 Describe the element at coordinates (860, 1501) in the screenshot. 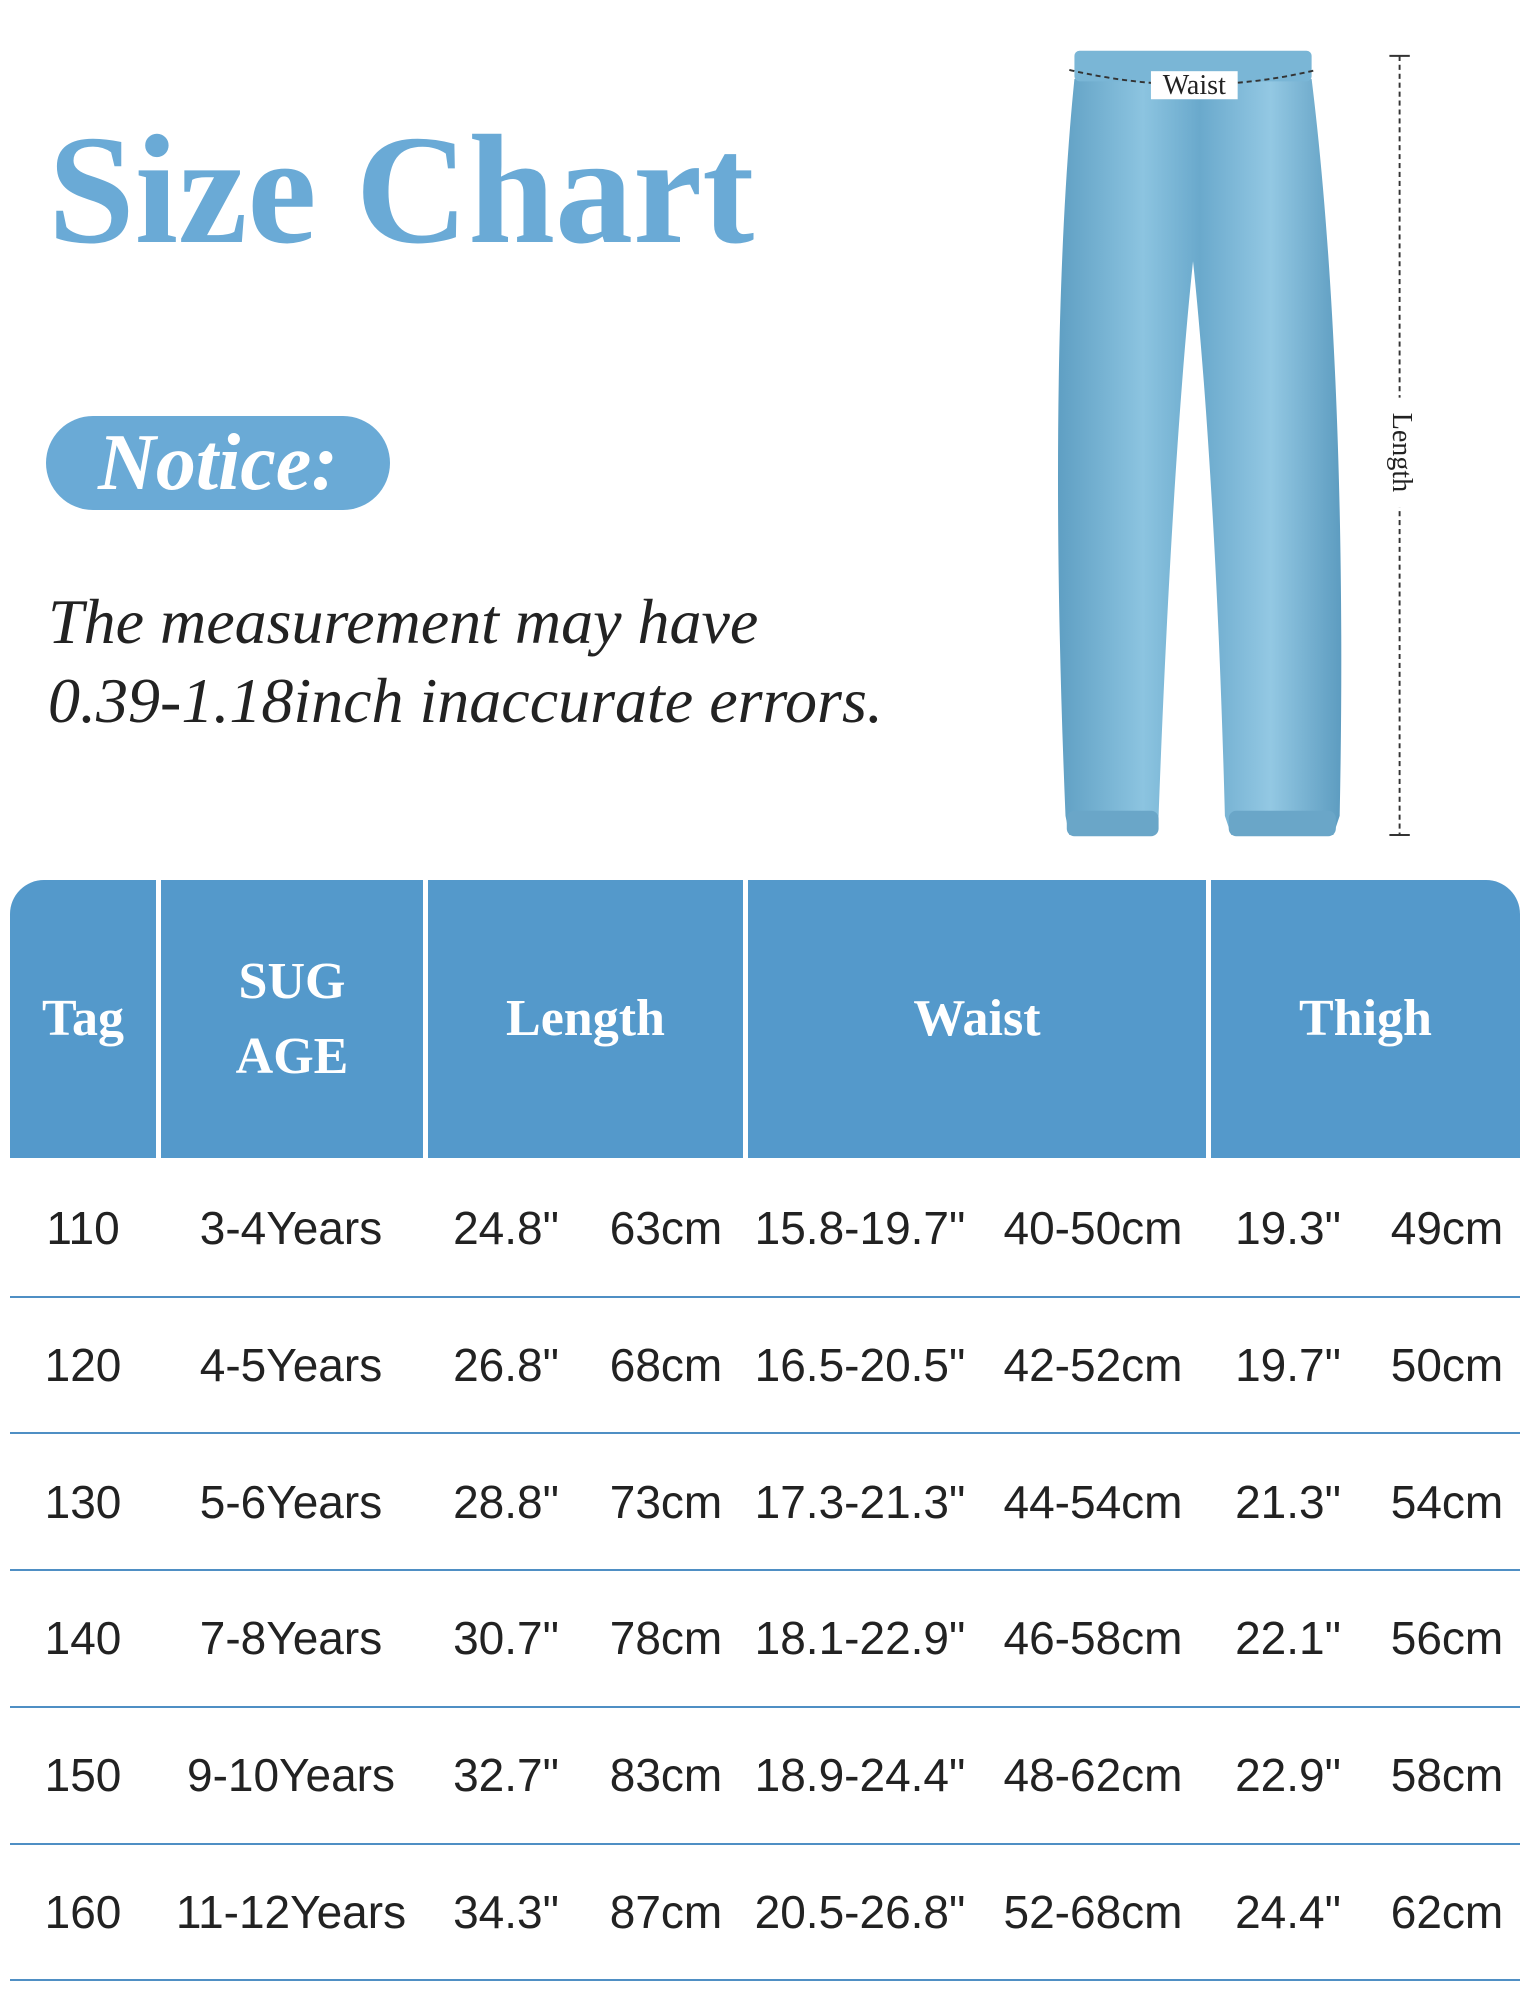

I see `table-cell: 17.3-21.3"` at that location.